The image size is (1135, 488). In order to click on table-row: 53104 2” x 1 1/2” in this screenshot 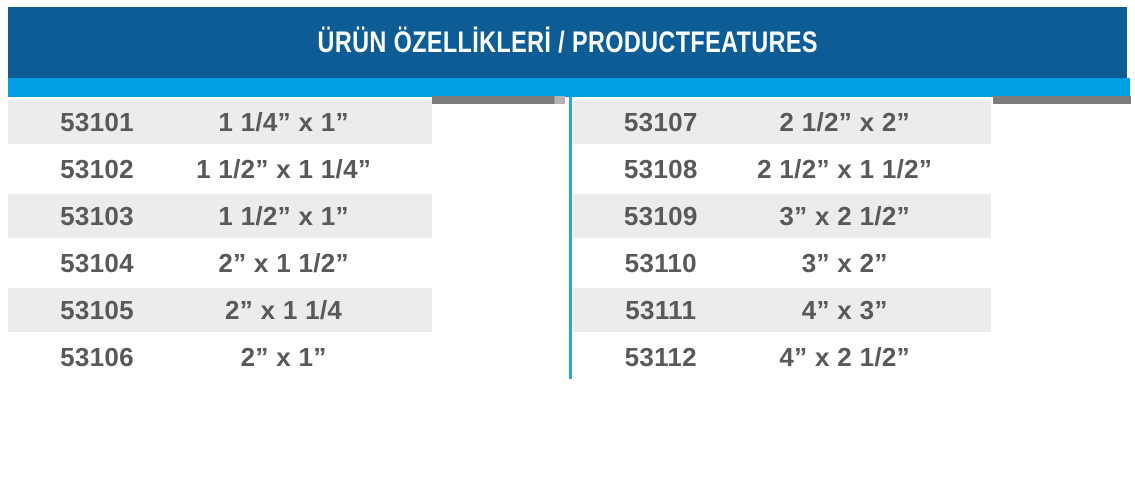, I will do `click(220, 263)`.